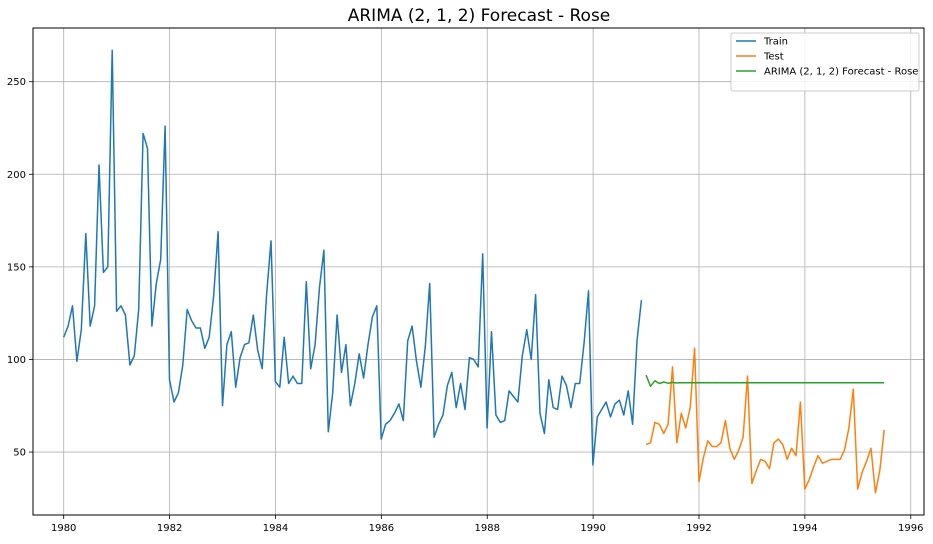  I want to click on x-tick-label: 1984, so click(275, 528).